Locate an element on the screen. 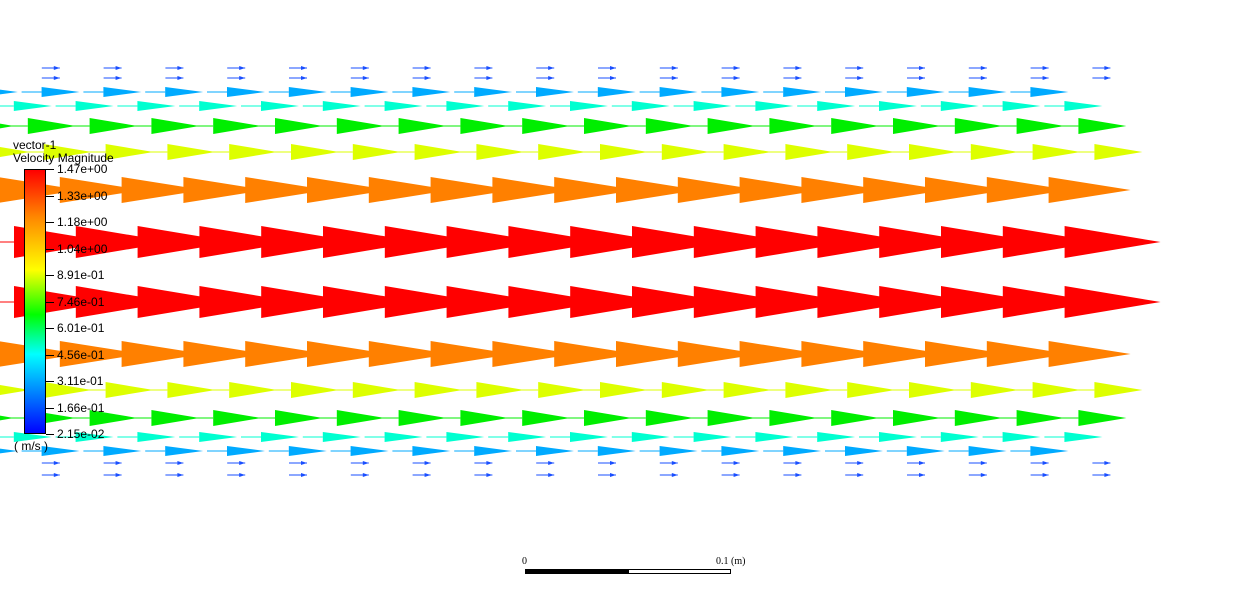 The image size is (1256, 590). legend-tick-label: 1.18e+00 is located at coordinates (82, 222).